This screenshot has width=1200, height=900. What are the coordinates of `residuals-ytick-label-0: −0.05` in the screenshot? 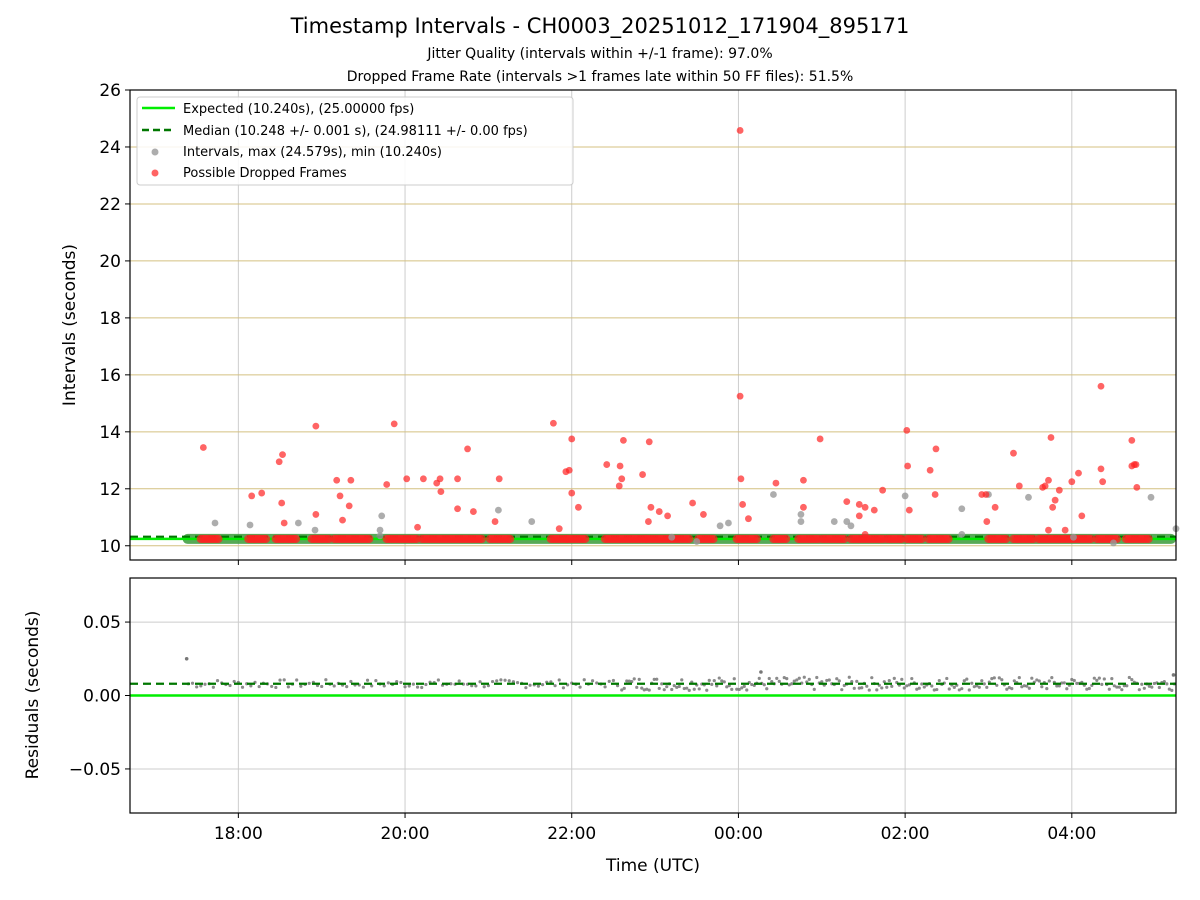 It's located at (95, 770).